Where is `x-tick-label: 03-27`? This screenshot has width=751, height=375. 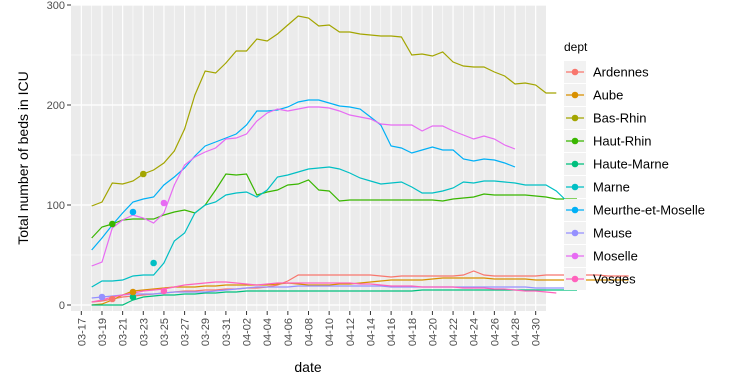 x-tick-label: 03-27 is located at coordinates (186, 332).